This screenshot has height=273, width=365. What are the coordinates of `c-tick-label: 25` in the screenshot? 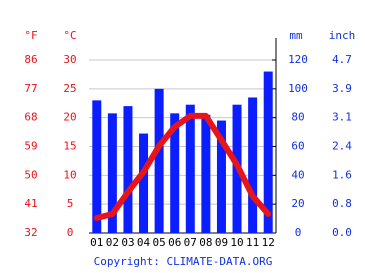 It's located at (69, 88).